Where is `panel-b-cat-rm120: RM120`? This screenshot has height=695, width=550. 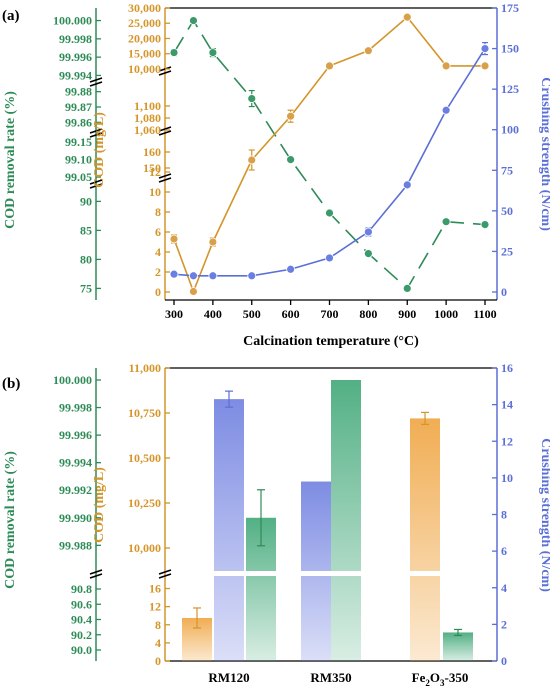 panel-b-cat-rm120: RM120 is located at coordinates (228, 677).